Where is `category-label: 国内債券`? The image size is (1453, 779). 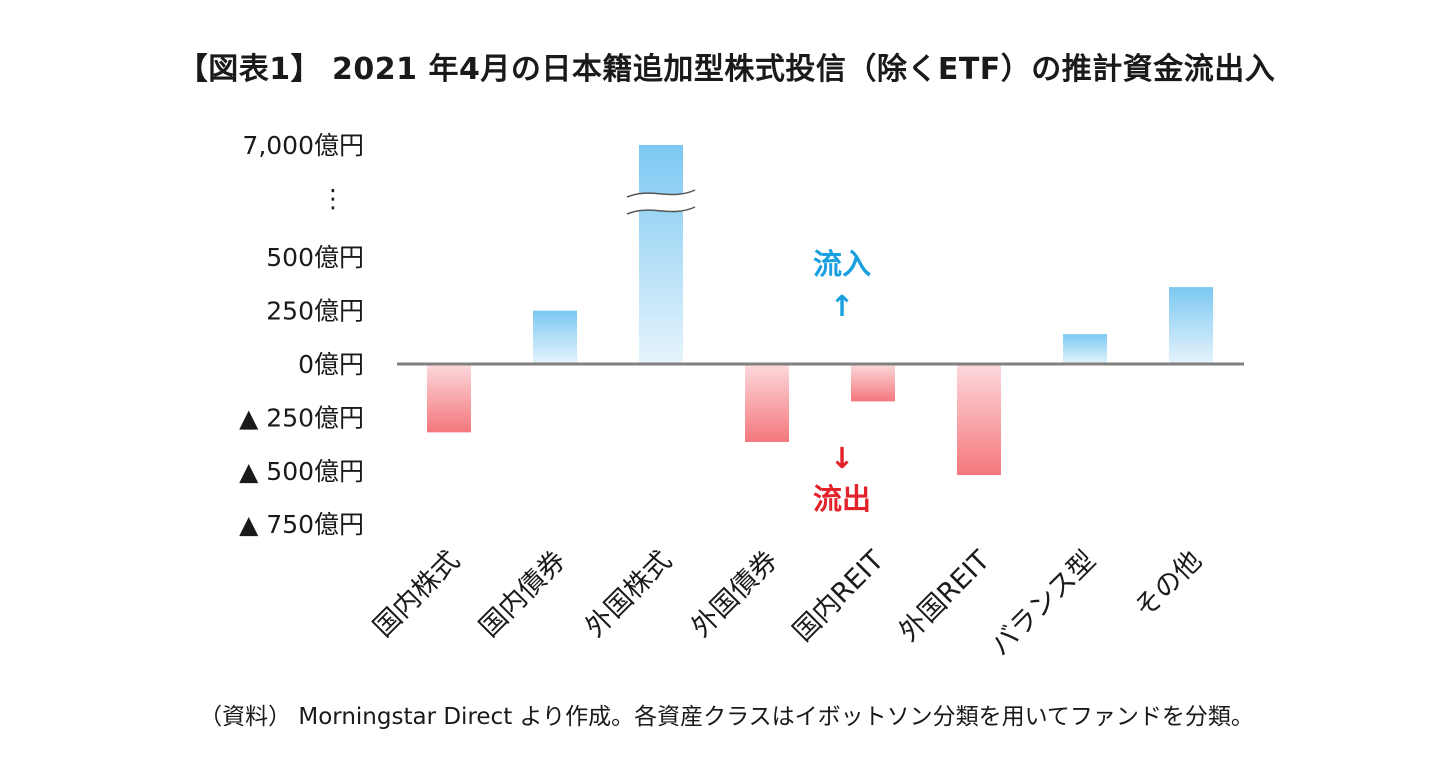
category-label: 国内債券 is located at coordinates (523, 594).